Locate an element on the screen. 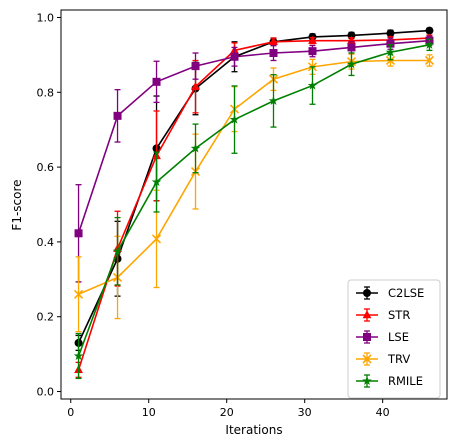  legend-item: C2LSE is located at coordinates (390, 293).